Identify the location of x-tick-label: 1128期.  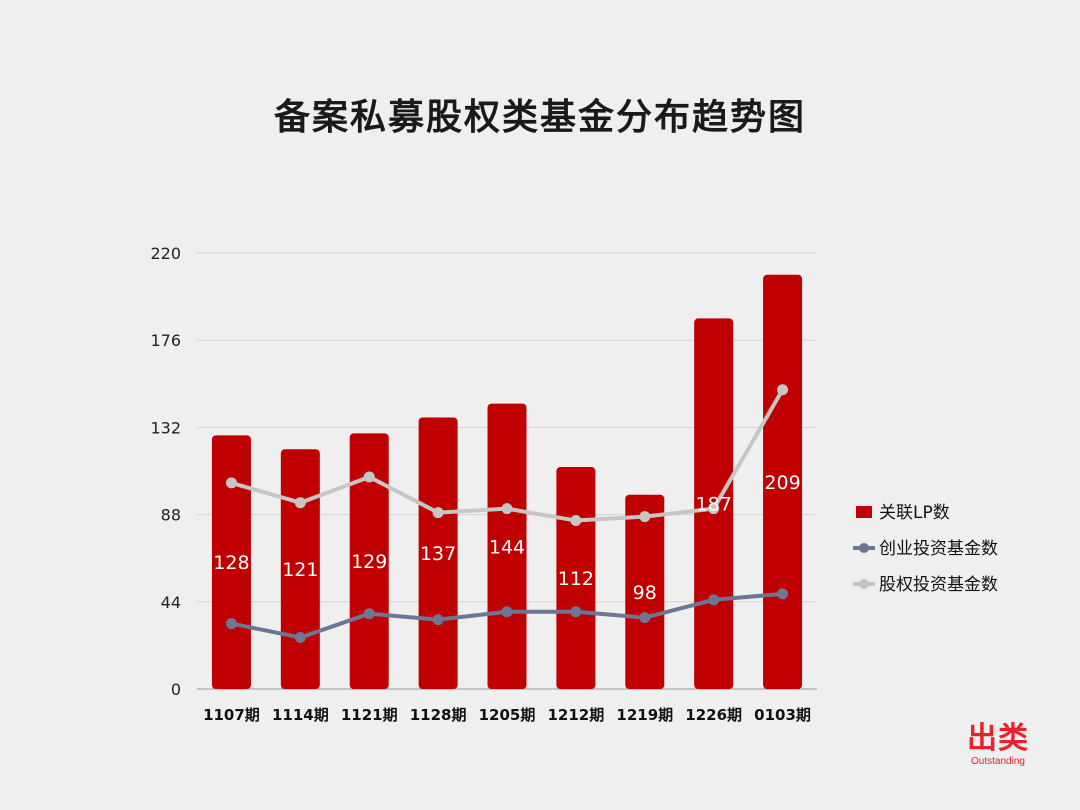
(438, 715).